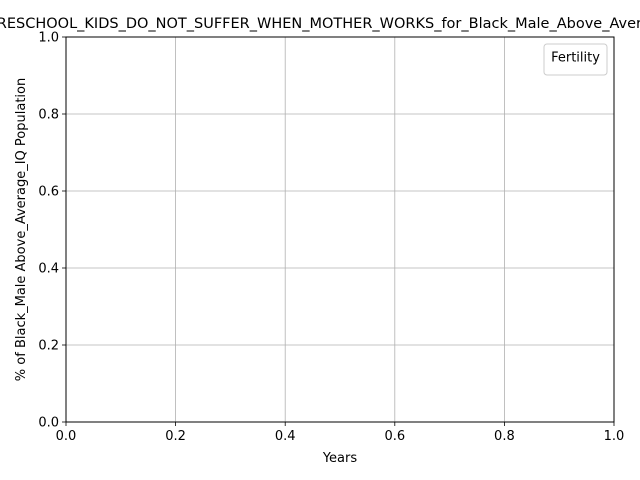 This screenshot has width=640, height=480. What do you see at coordinates (340, 458) in the screenshot?
I see `x-axis-label: Years` at bounding box center [340, 458].